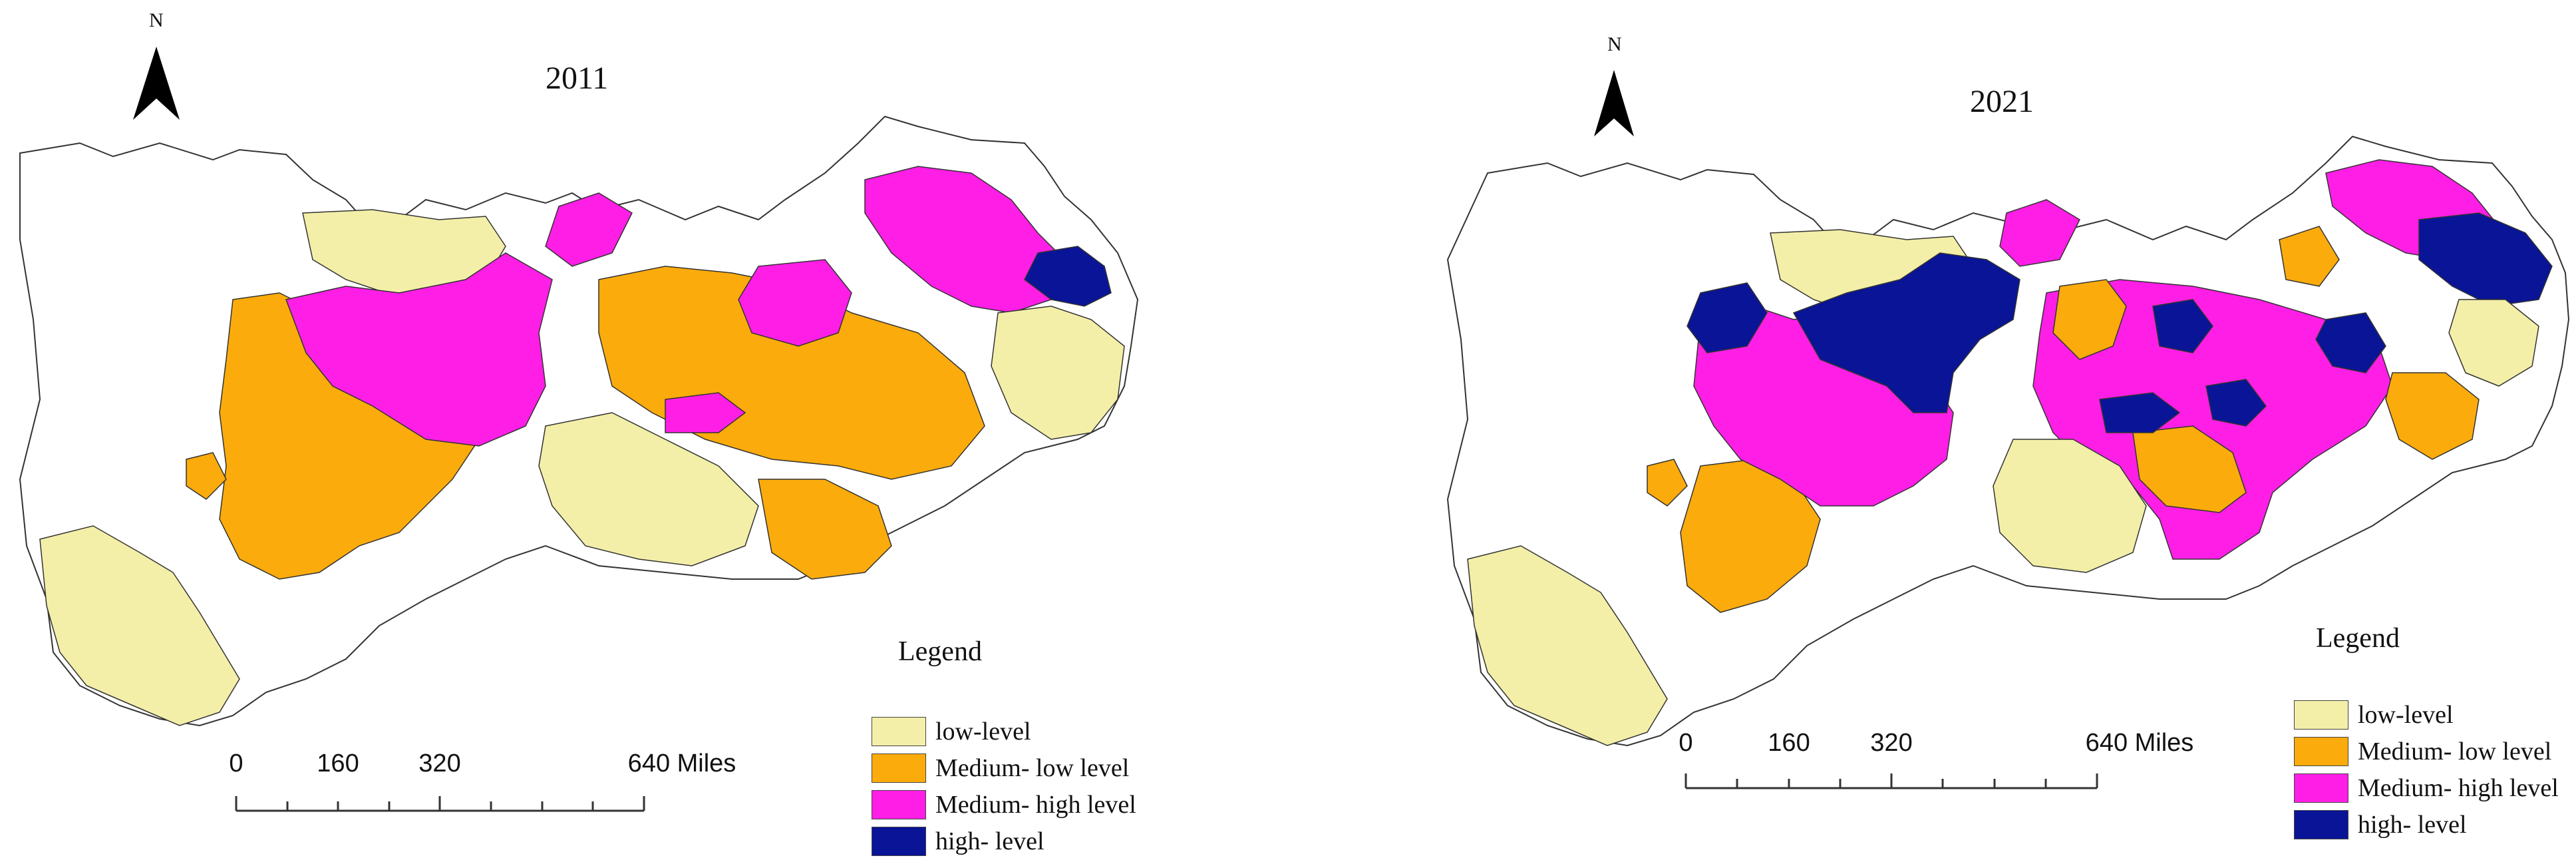 Image resolution: width=2576 pixels, height=866 pixels. Describe the element at coordinates (577, 78) in the screenshot. I see `map-year-title: 2011` at that location.